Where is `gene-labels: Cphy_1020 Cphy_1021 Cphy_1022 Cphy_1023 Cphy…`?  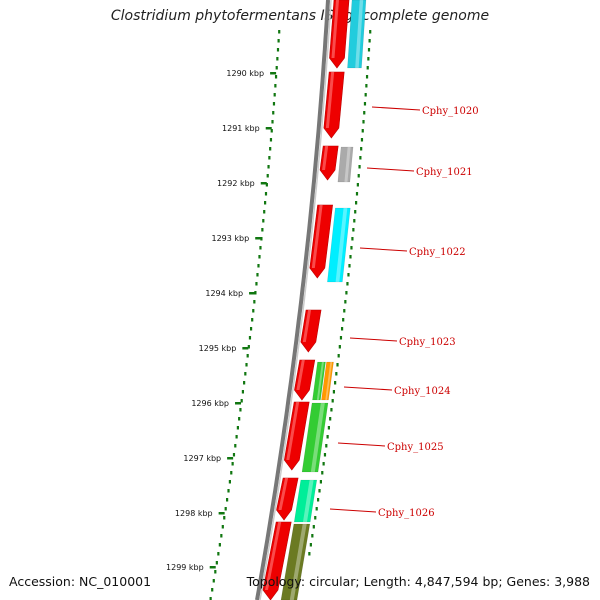 gene-labels: Cphy_1020 Cphy_1021 Cphy_1022 Cphy_1023 Cphy… is located at coordinates (428, 312).